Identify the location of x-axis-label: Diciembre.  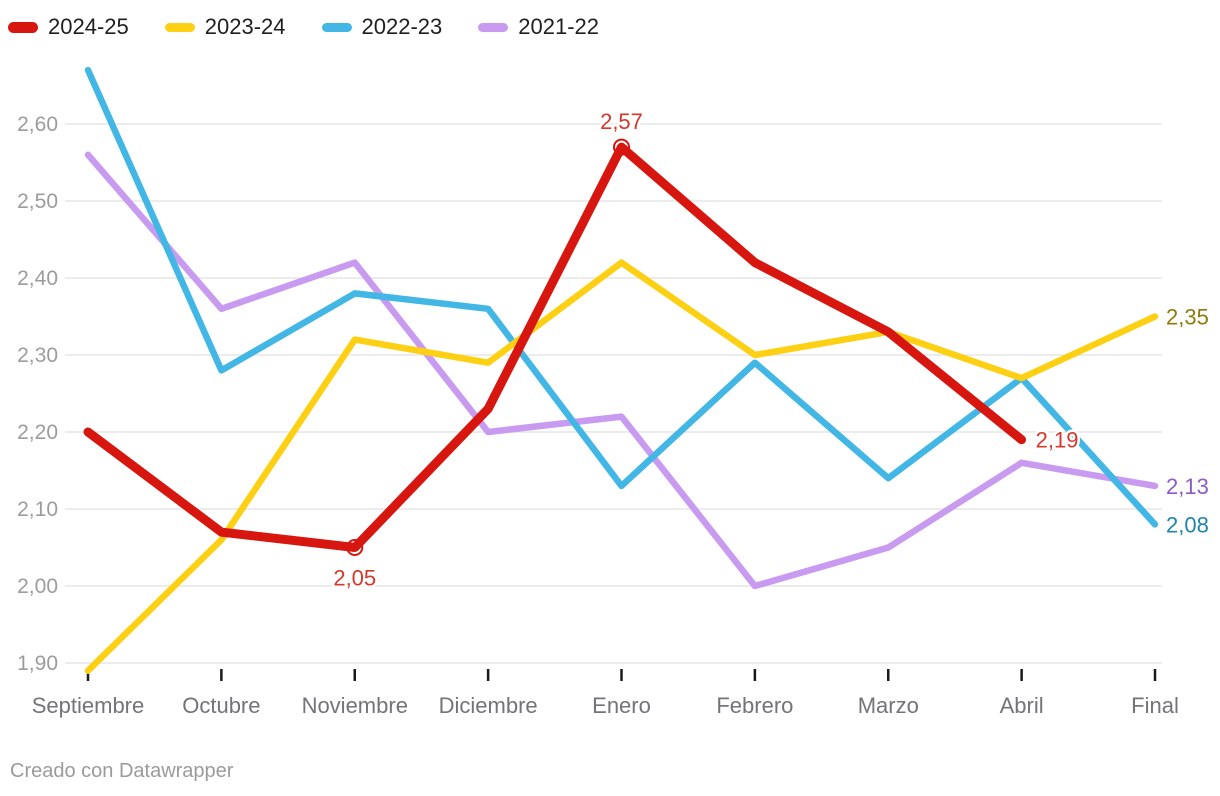
(488, 705).